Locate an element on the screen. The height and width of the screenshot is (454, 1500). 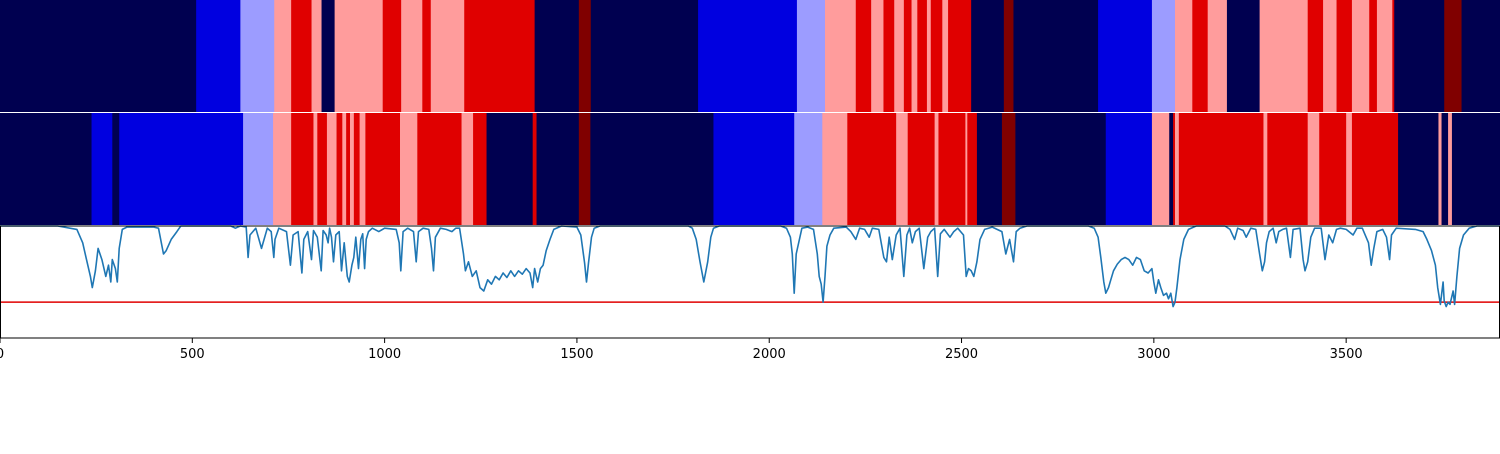
x-tick-label: 2000 is located at coordinates (769, 354).